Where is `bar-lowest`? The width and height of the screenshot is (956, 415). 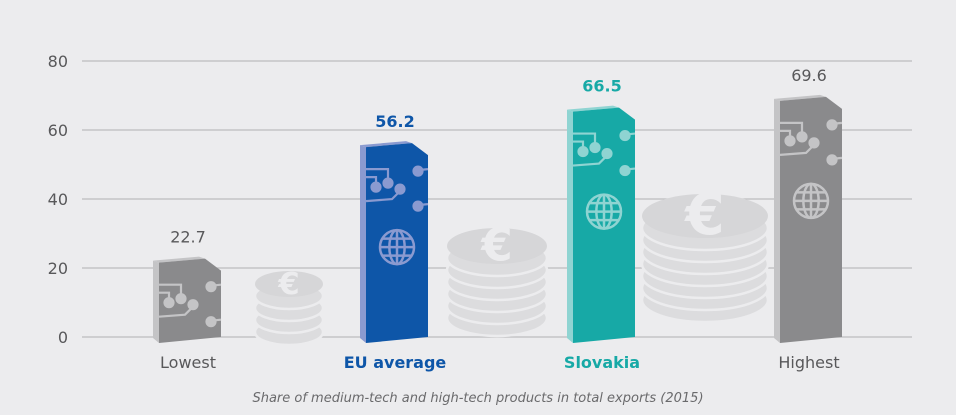
bar-lowest is located at coordinates (187, 299).